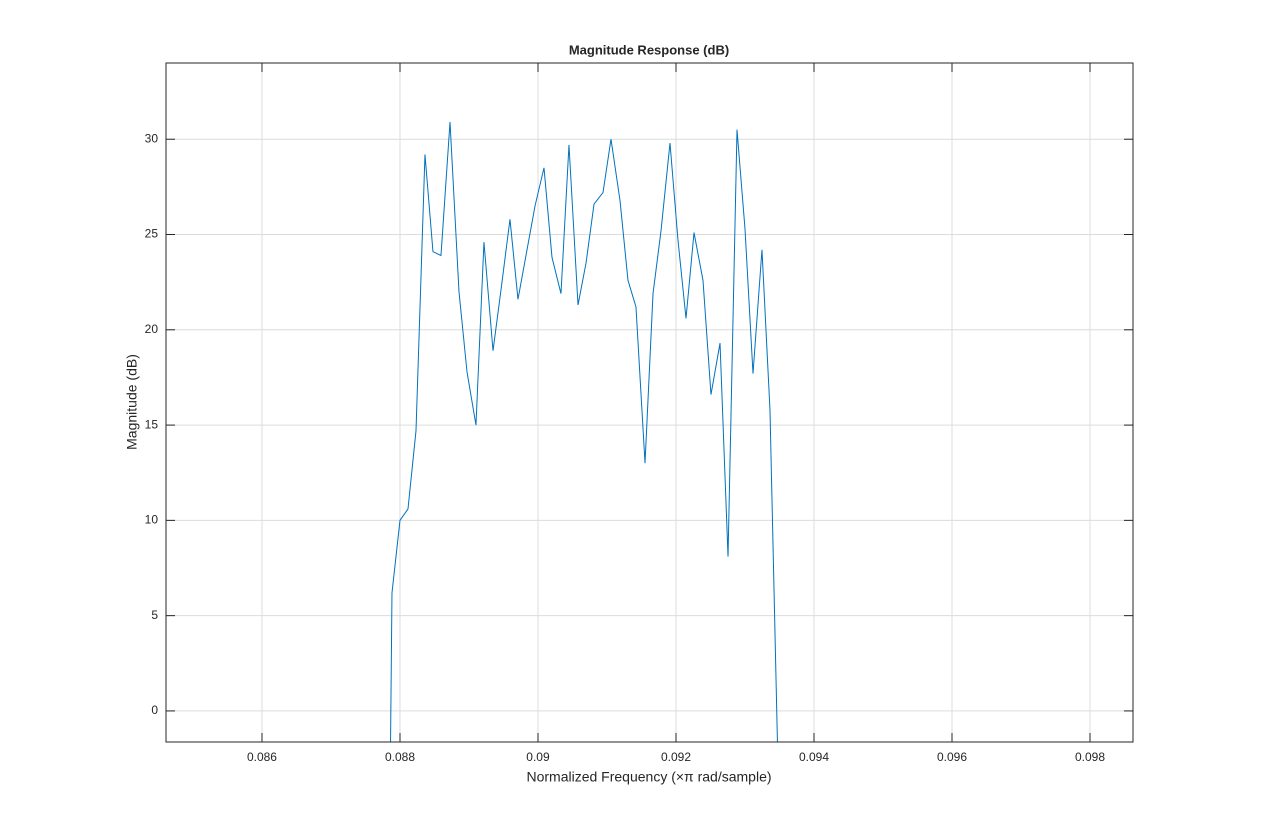 The height and width of the screenshot is (835, 1280). What do you see at coordinates (814, 757) in the screenshot?
I see `x-tick-label: 0.094` at bounding box center [814, 757].